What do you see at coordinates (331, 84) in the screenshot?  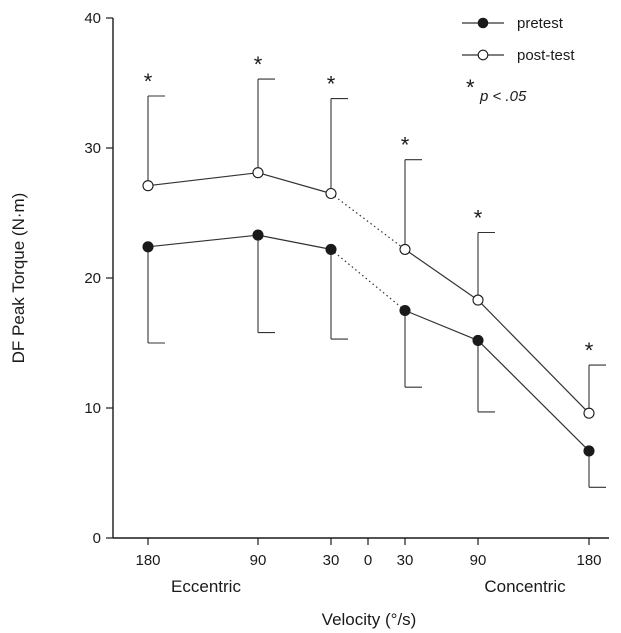 I see `significance-star-2: *` at bounding box center [331, 84].